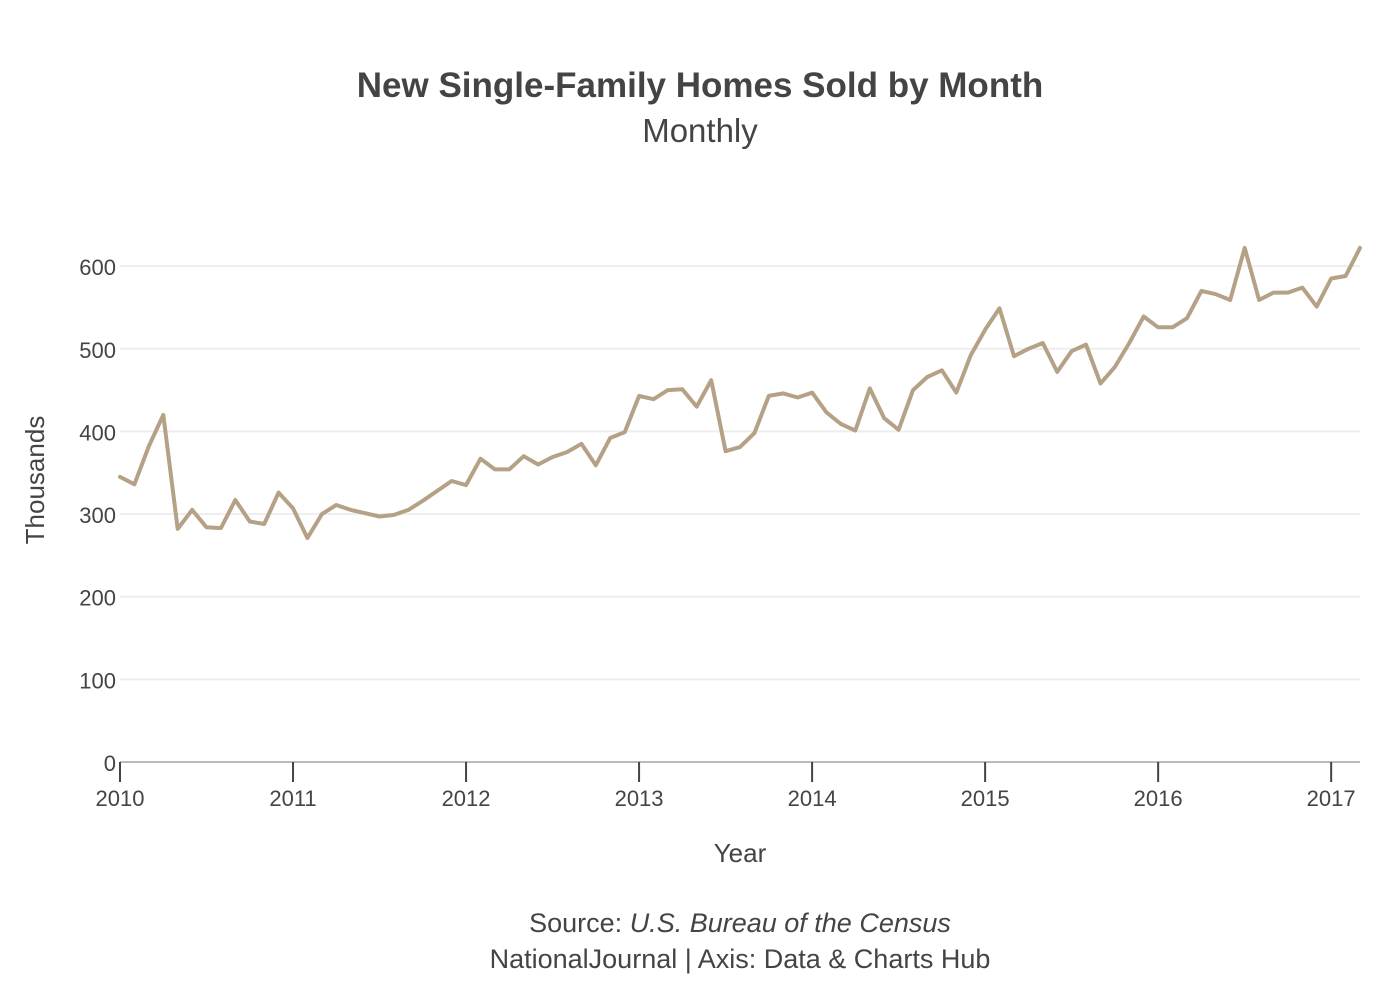 This screenshot has height=1000, width=1400. Describe the element at coordinates (97, 350) in the screenshot. I see `y-tick-label: 500` at that location.